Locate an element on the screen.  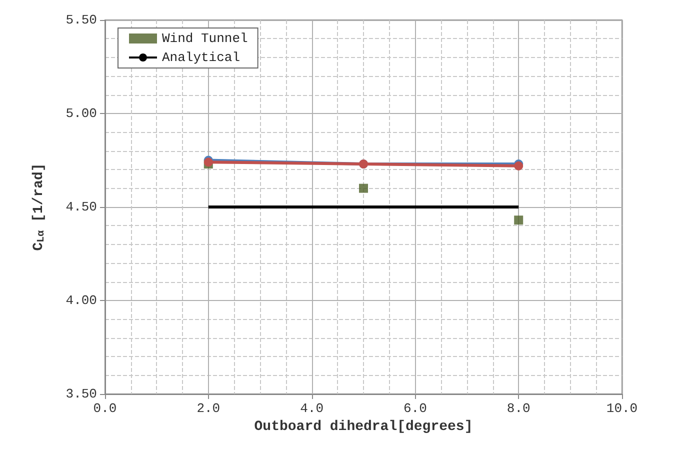
y-tick-label: 4.50 is located at coordinates (81, 207).